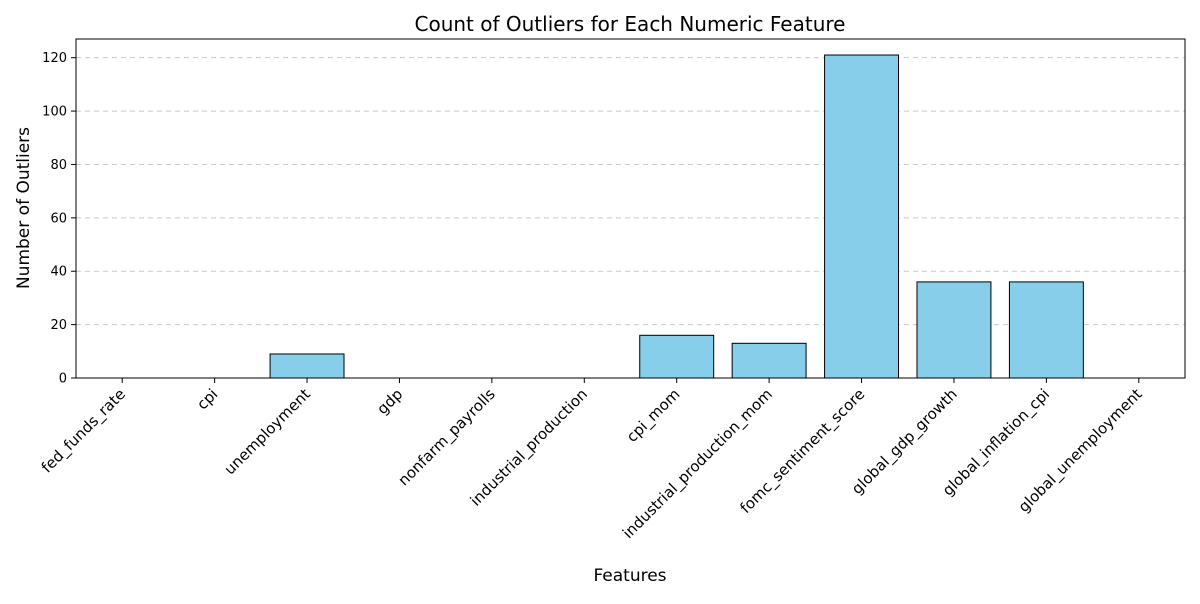 The image size is (1200, 604). I want to click on x-tick-label: industrial_production_mom, so click(698, 464).